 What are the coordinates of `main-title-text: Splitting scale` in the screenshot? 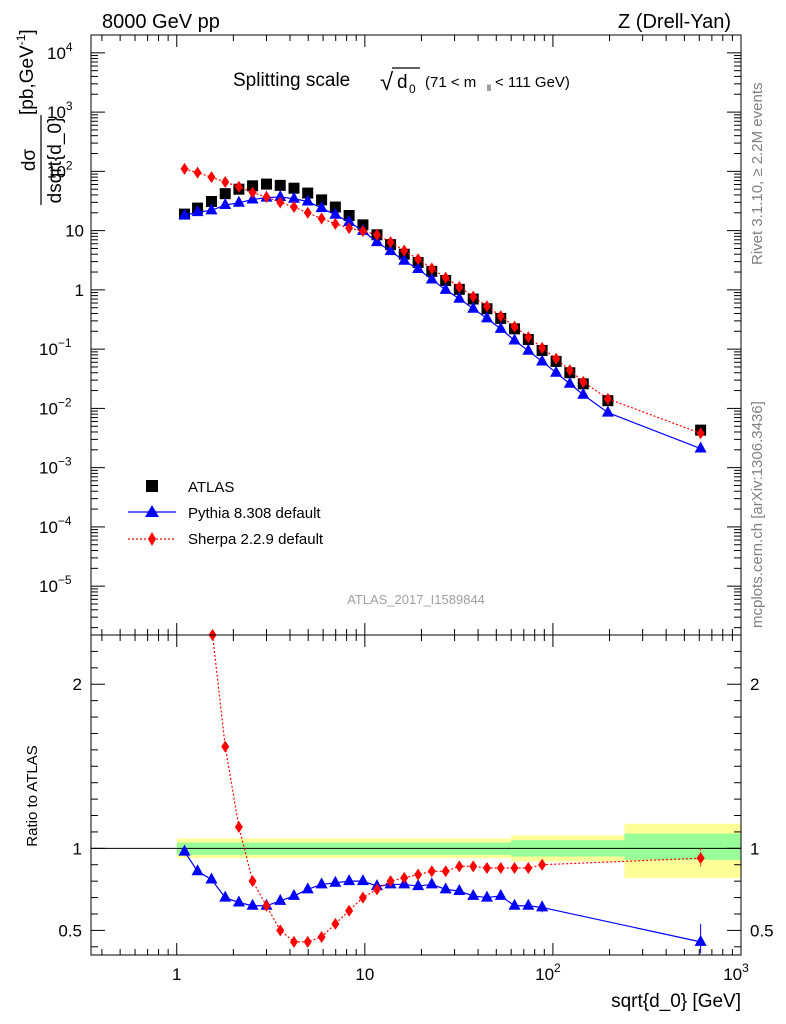 It's located at (291, 80).